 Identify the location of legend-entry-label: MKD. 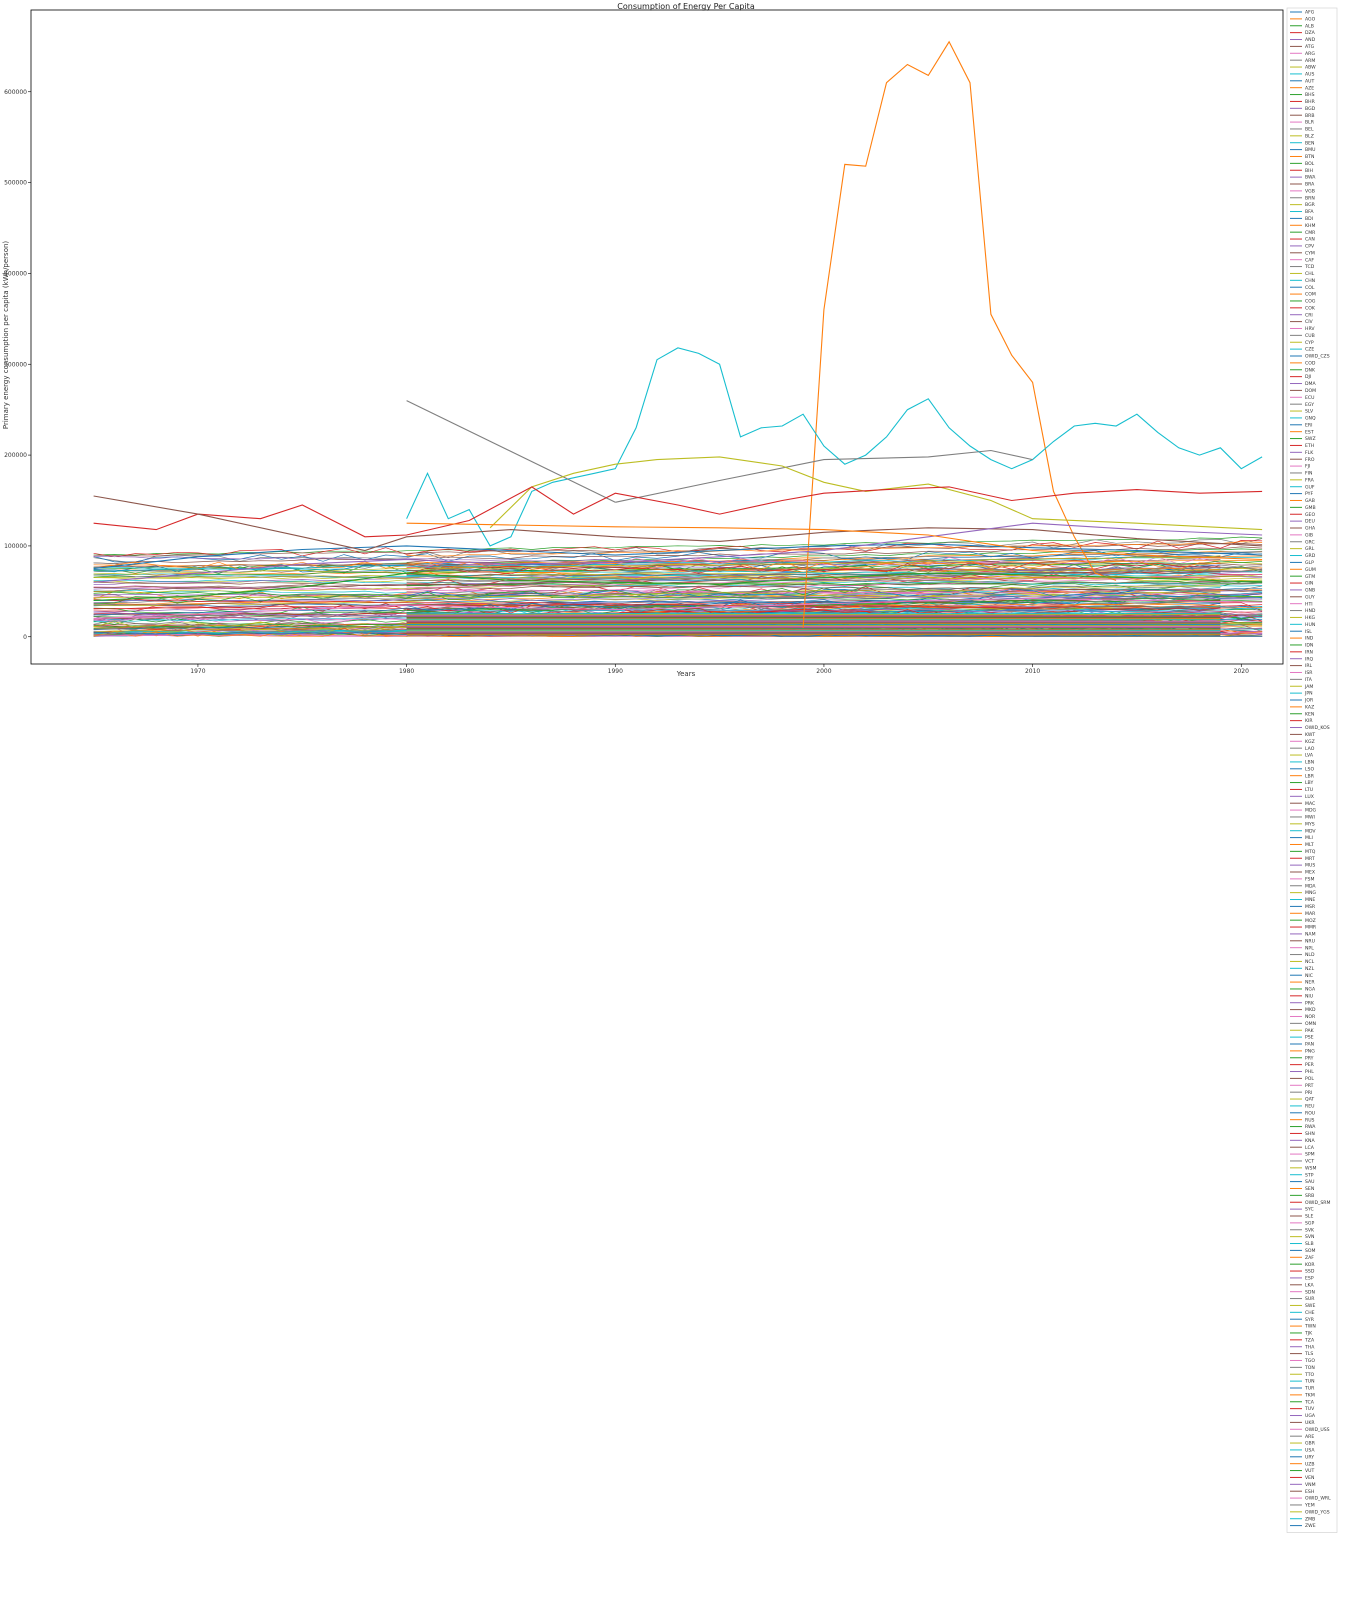
(1310, 1010).